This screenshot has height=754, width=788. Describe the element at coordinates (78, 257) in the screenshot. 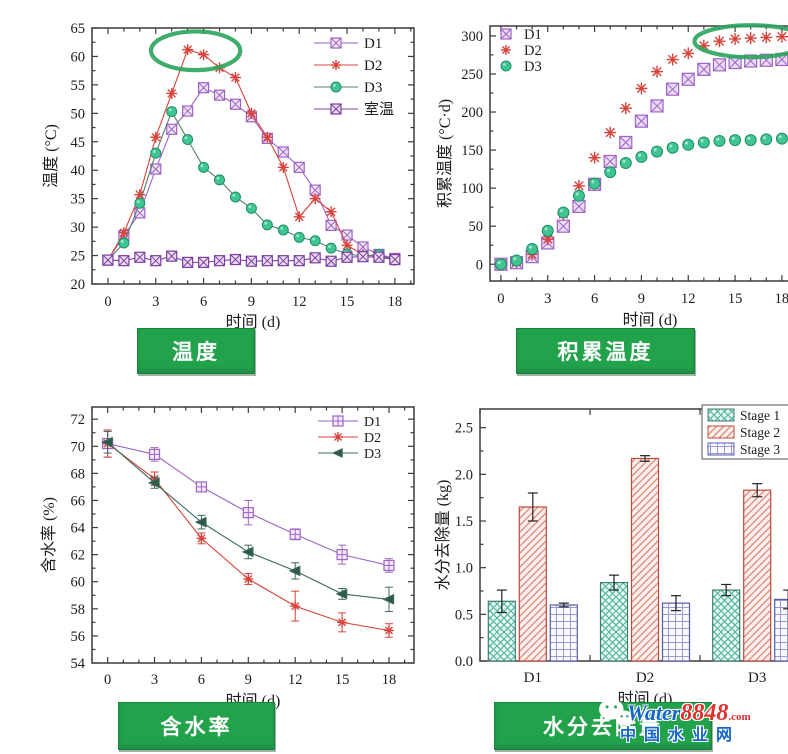

I see `svg-text: 25` at that location.